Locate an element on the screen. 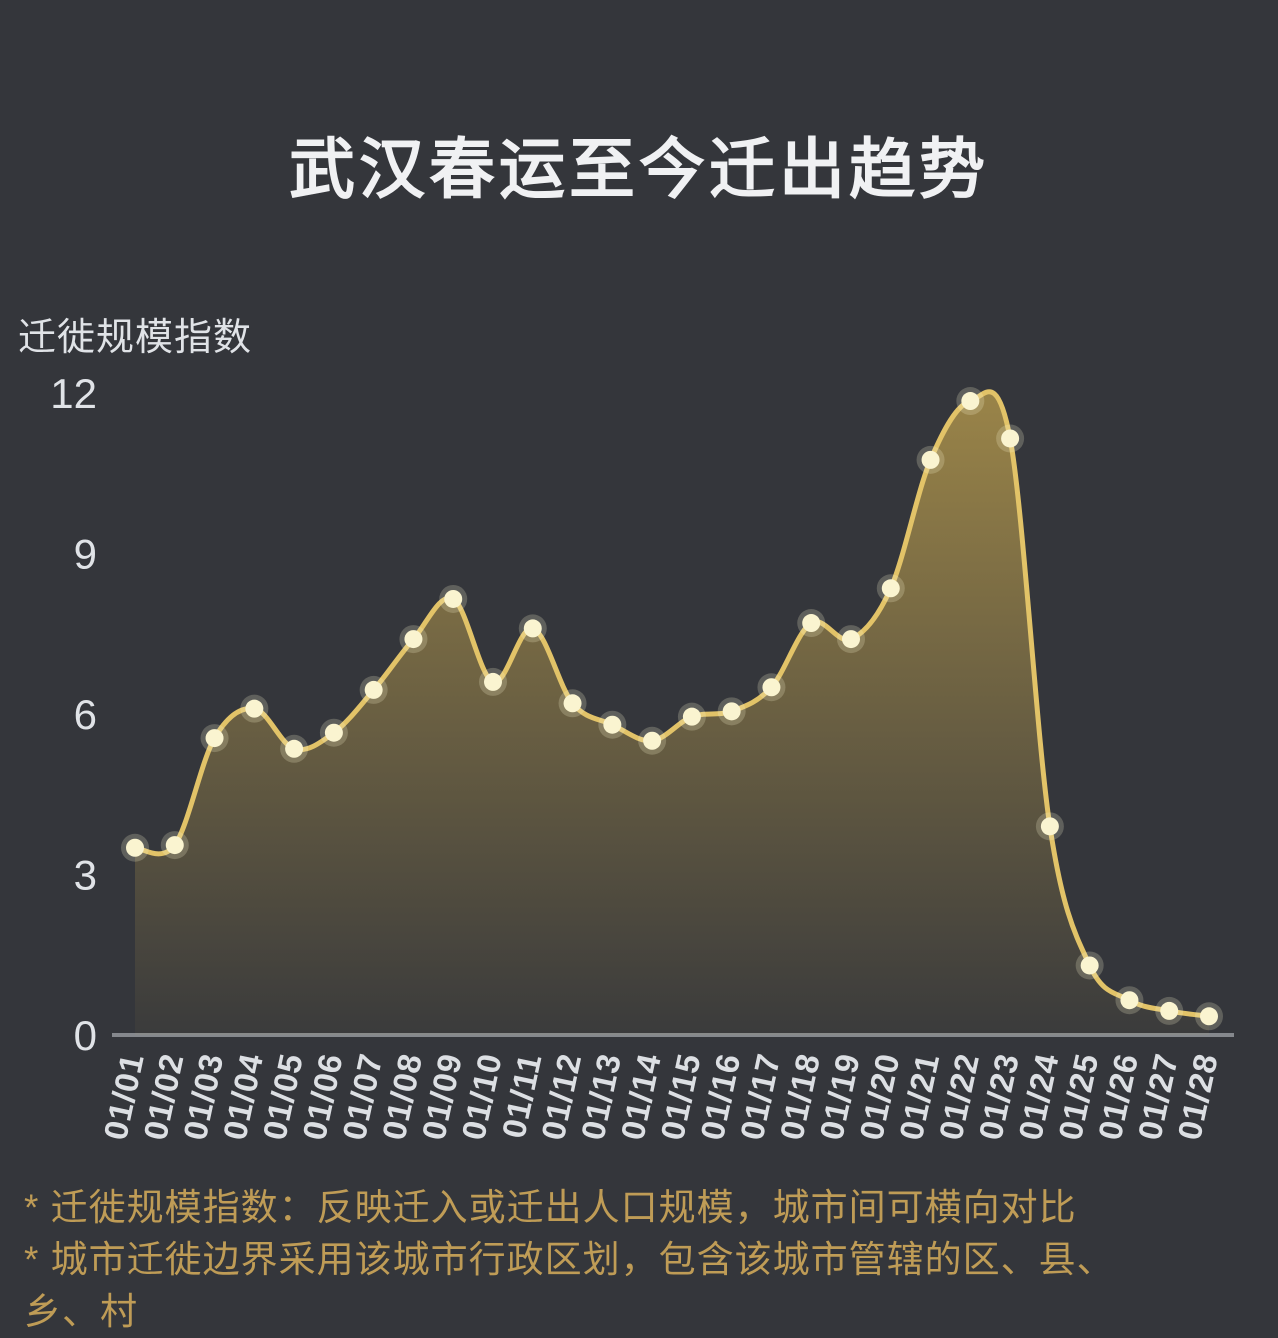  y-tick-label: 9 is located at coordinates (85, 554).